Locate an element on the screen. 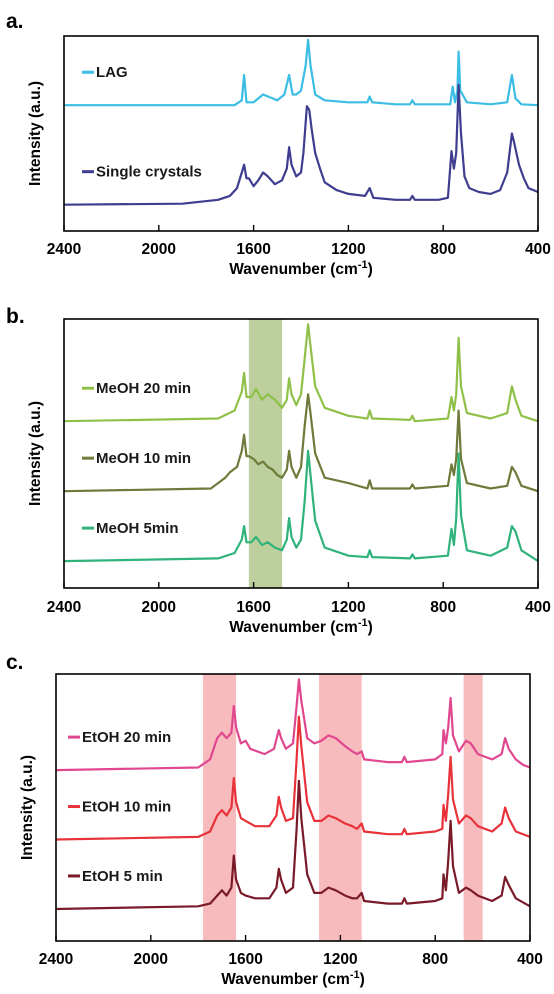 The height and width of the screenshot is (994, 554). legend-label: MeOH 10 min is located at coordinates (143, 458).